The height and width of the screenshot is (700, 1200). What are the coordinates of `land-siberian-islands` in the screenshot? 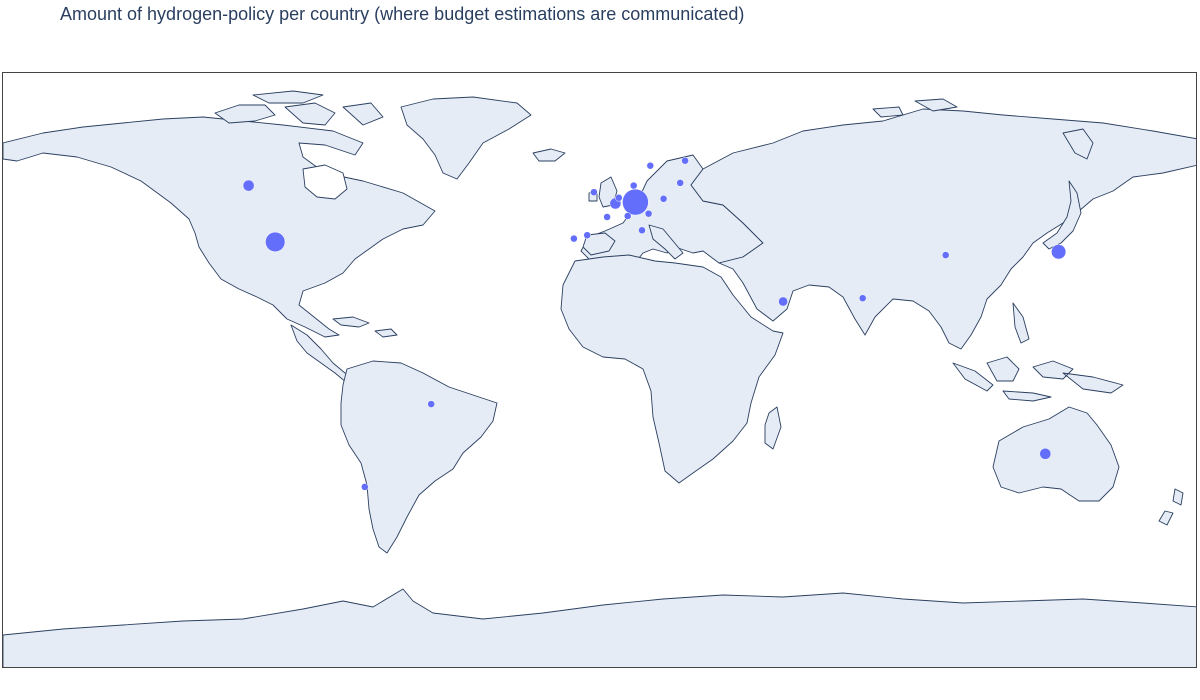 It's located at (915, 108).